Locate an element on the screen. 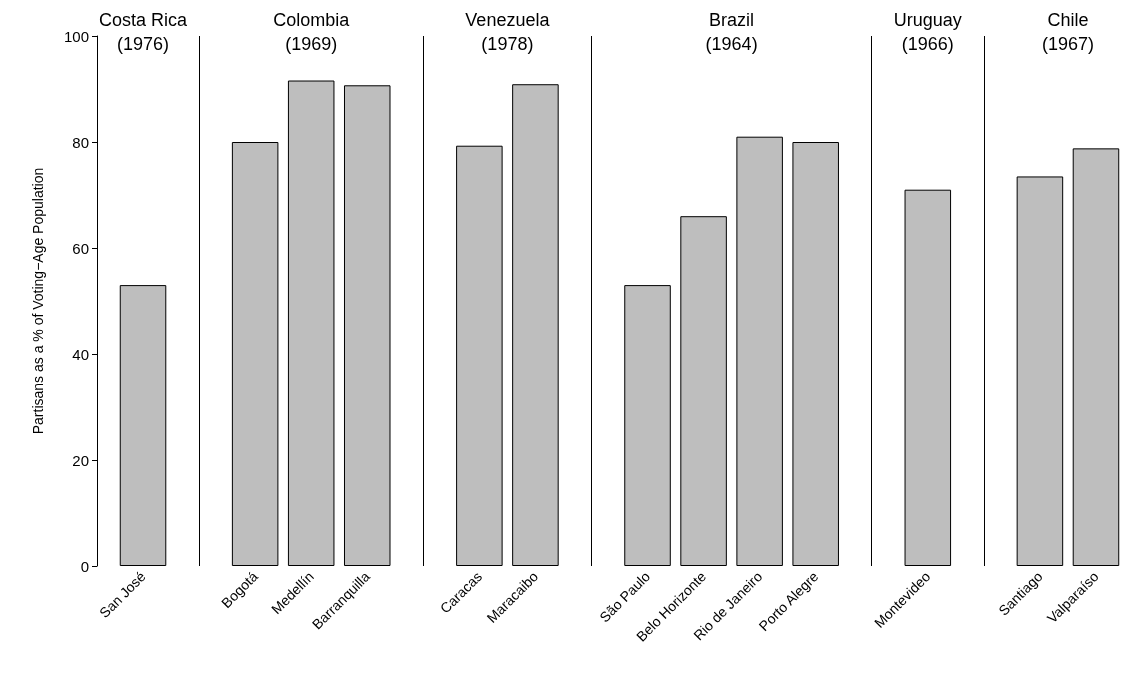 The width and height of the screenshot is (1128, 675). y-tick-label: 40 is located at coordinates (80, 354).